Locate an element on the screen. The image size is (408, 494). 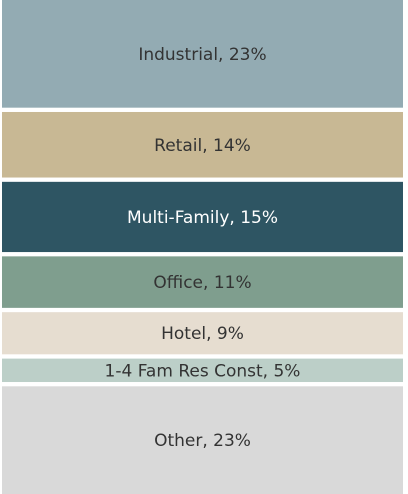
segment-label: Retail, 14% is located at coordinates (202, 146).